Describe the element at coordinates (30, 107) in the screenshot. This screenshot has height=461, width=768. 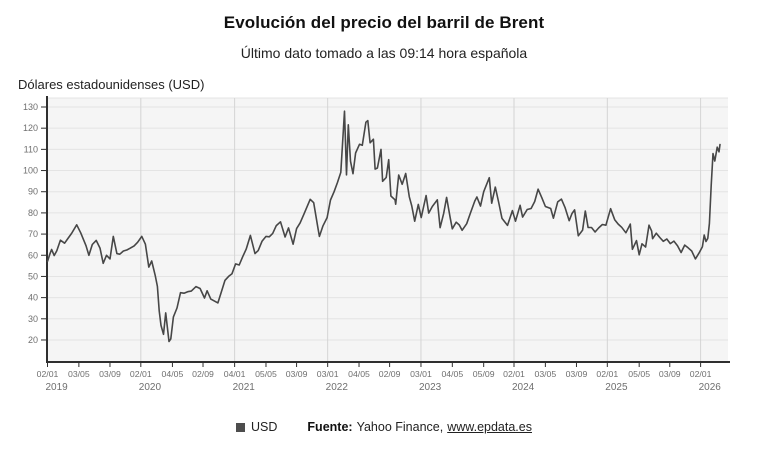
I see `y-tick-label: 130` at that location.